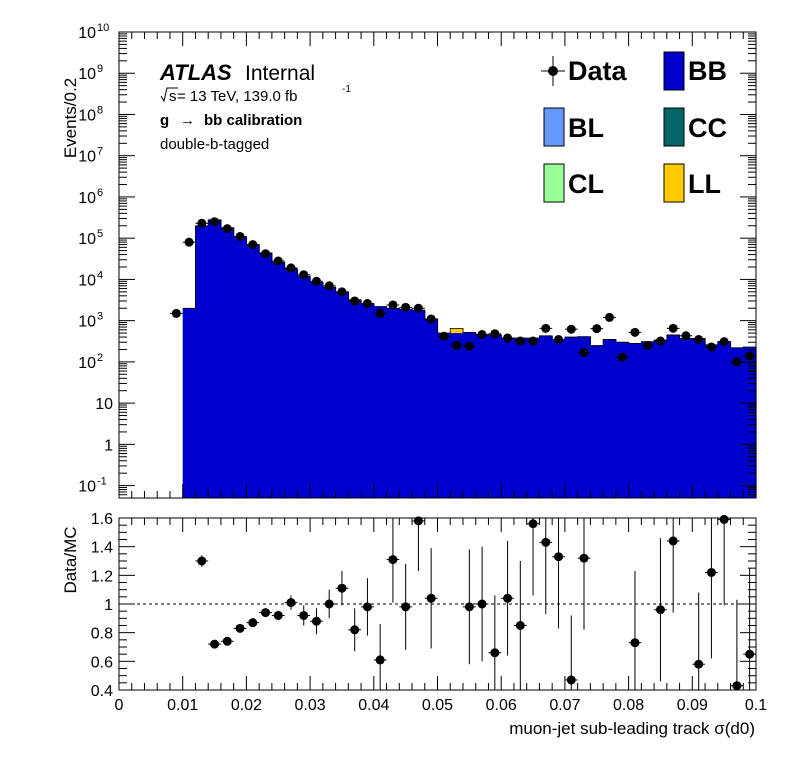  Describe the element at coordinates (108, 605) in the screenshot. I see `ratio-y-tick-label: 1` at that location.